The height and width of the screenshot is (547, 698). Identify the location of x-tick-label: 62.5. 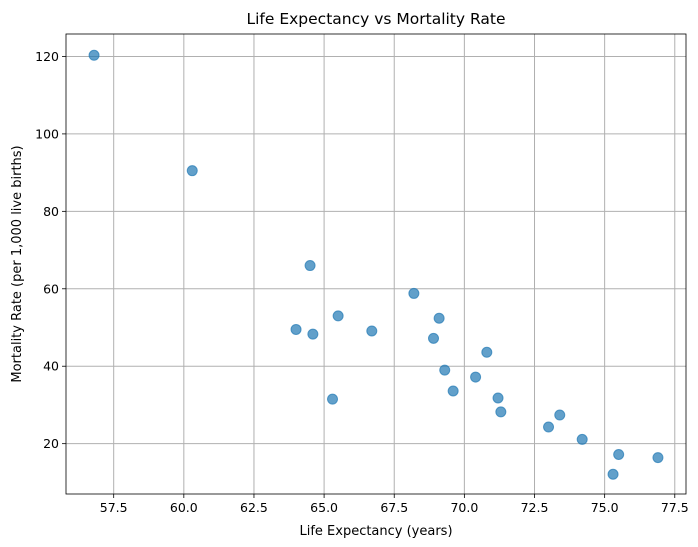
(254, 507).